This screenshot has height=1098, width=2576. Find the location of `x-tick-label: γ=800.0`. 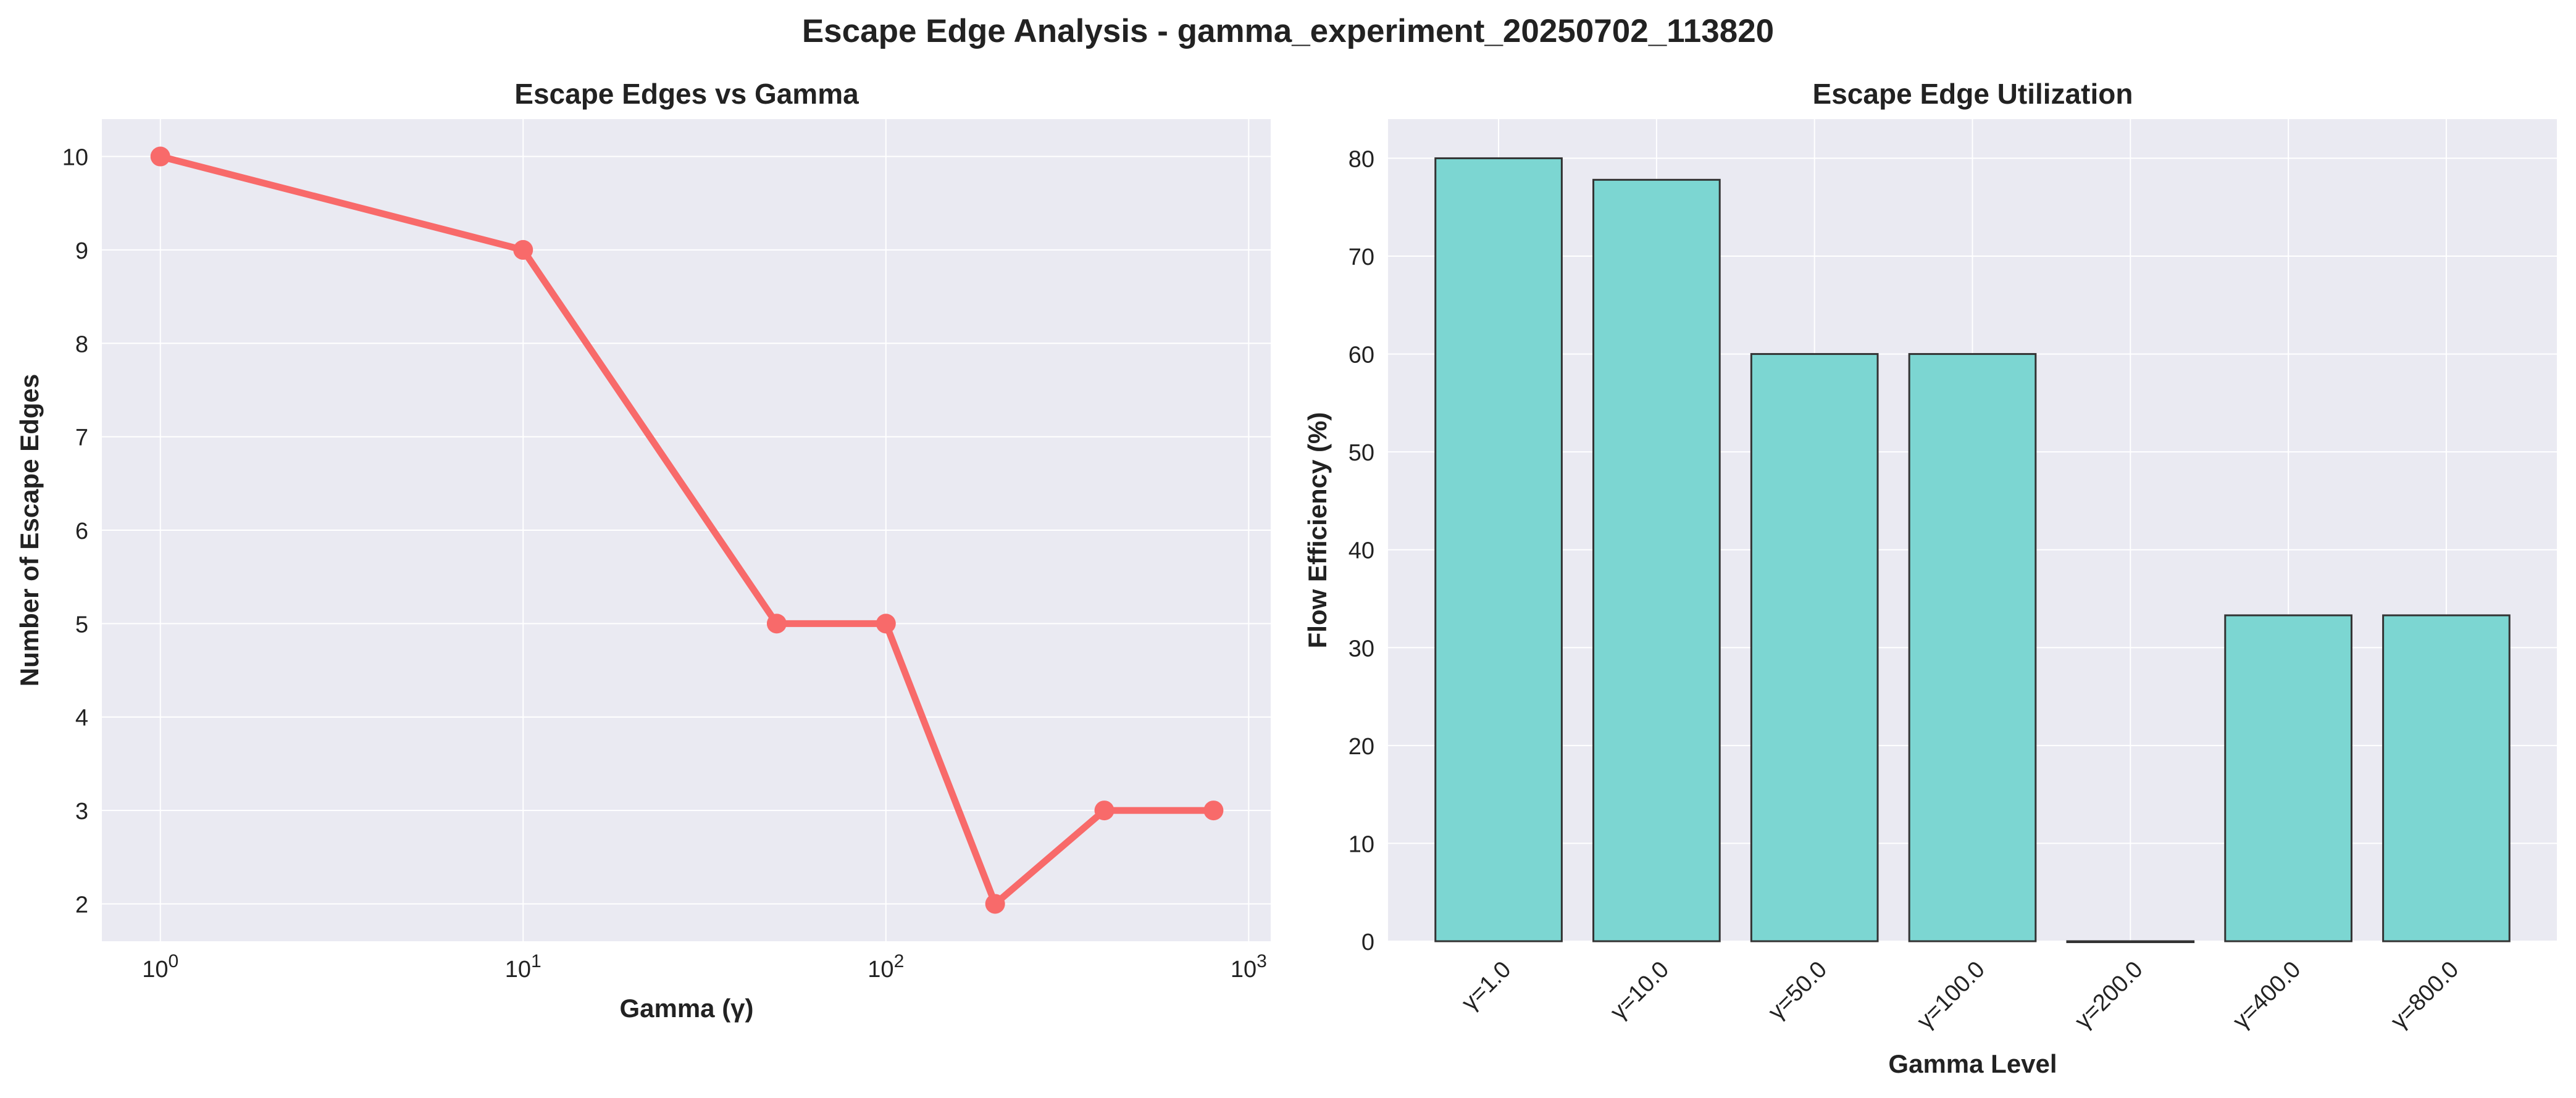

x-tick-label: γ=800.0 is located at coordinates (2425, 995).